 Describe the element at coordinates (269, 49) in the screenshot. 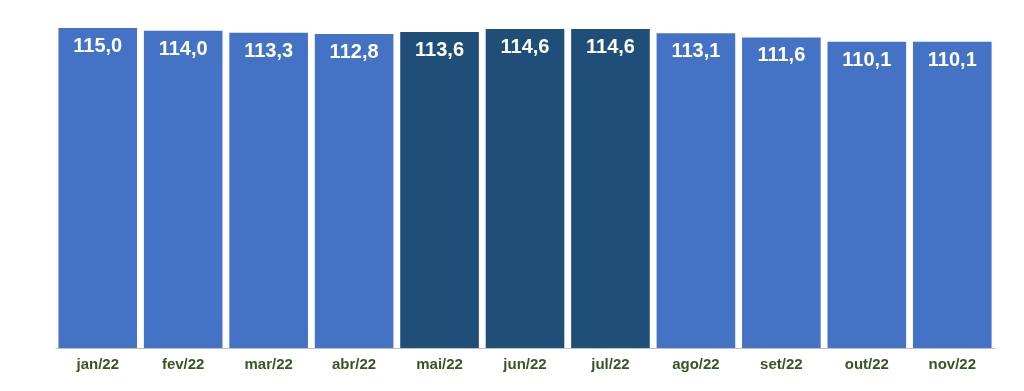

I see `data-label: 113,3` at that location.